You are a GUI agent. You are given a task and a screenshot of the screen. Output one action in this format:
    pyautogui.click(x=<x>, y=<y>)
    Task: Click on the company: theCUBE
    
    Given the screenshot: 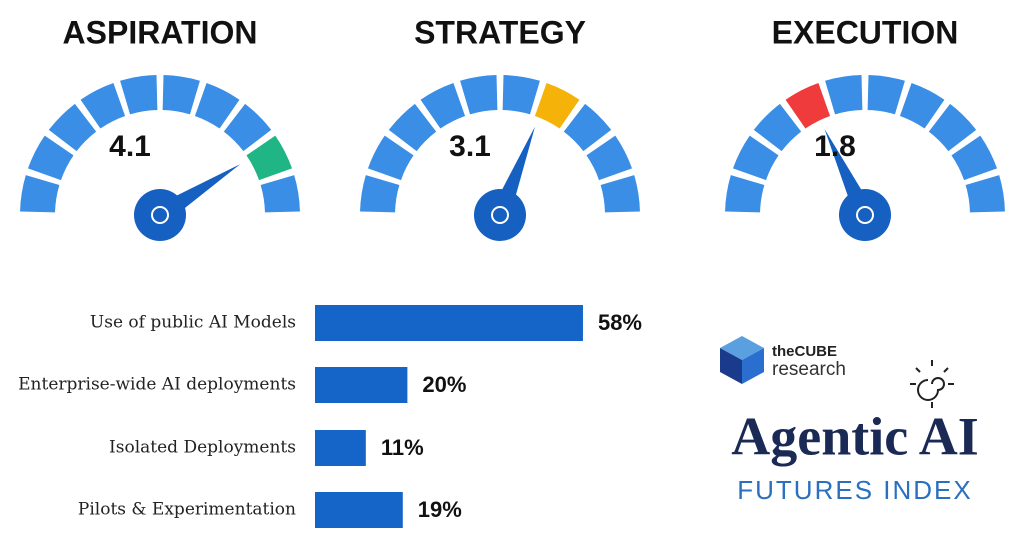 What is the action you would take?
    pyautogui.click(x=804, y=351)
    